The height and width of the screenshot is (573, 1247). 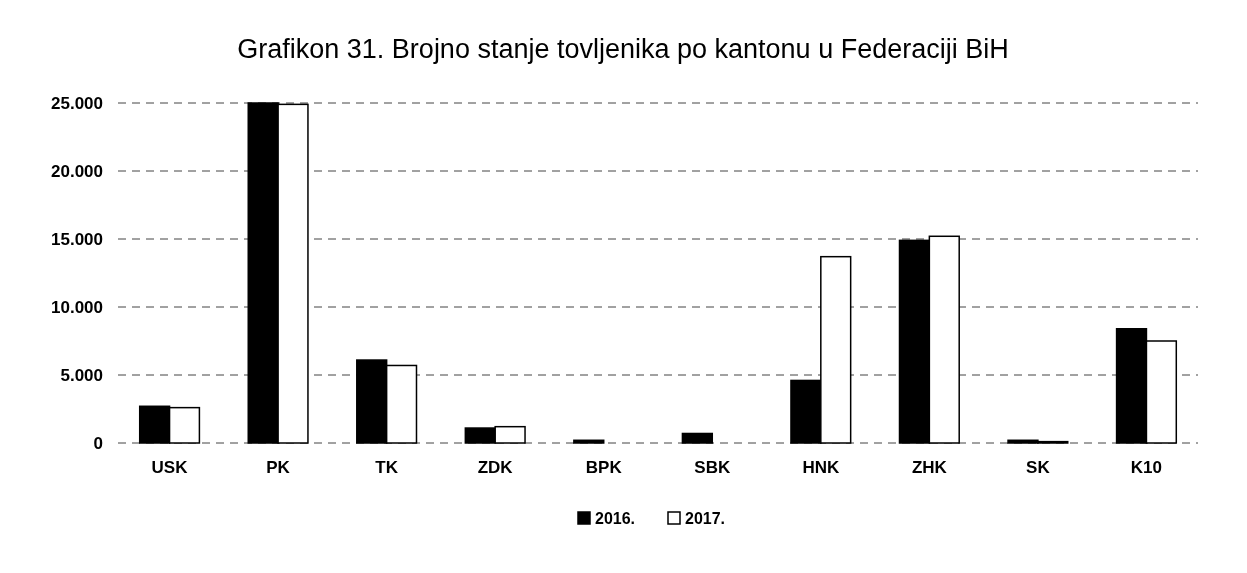 I want to click on x-tick-label: ZHK, so click(x=929, y=467).